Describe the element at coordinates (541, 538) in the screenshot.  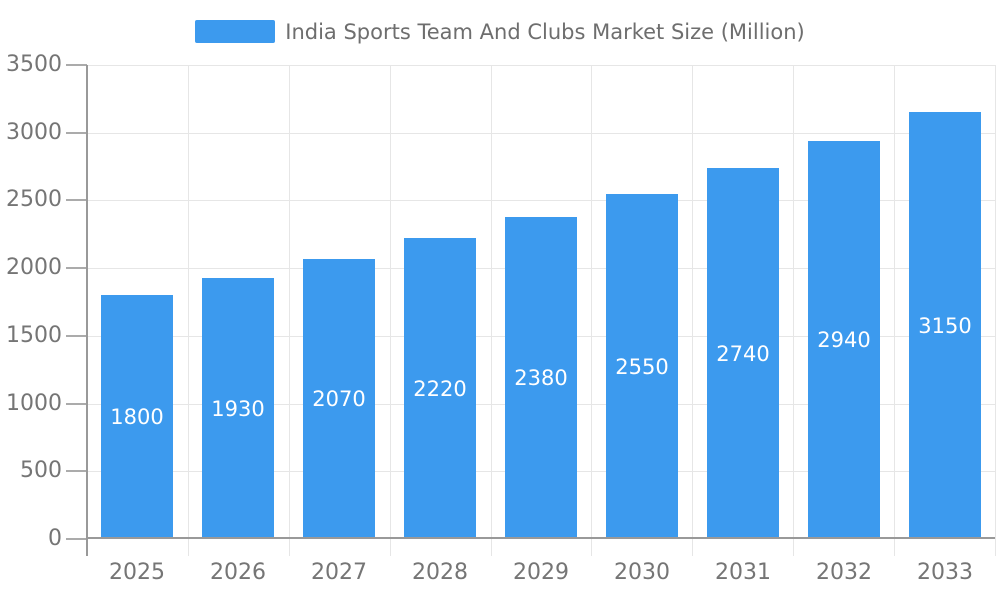
I see `x-axis-line` at that location.